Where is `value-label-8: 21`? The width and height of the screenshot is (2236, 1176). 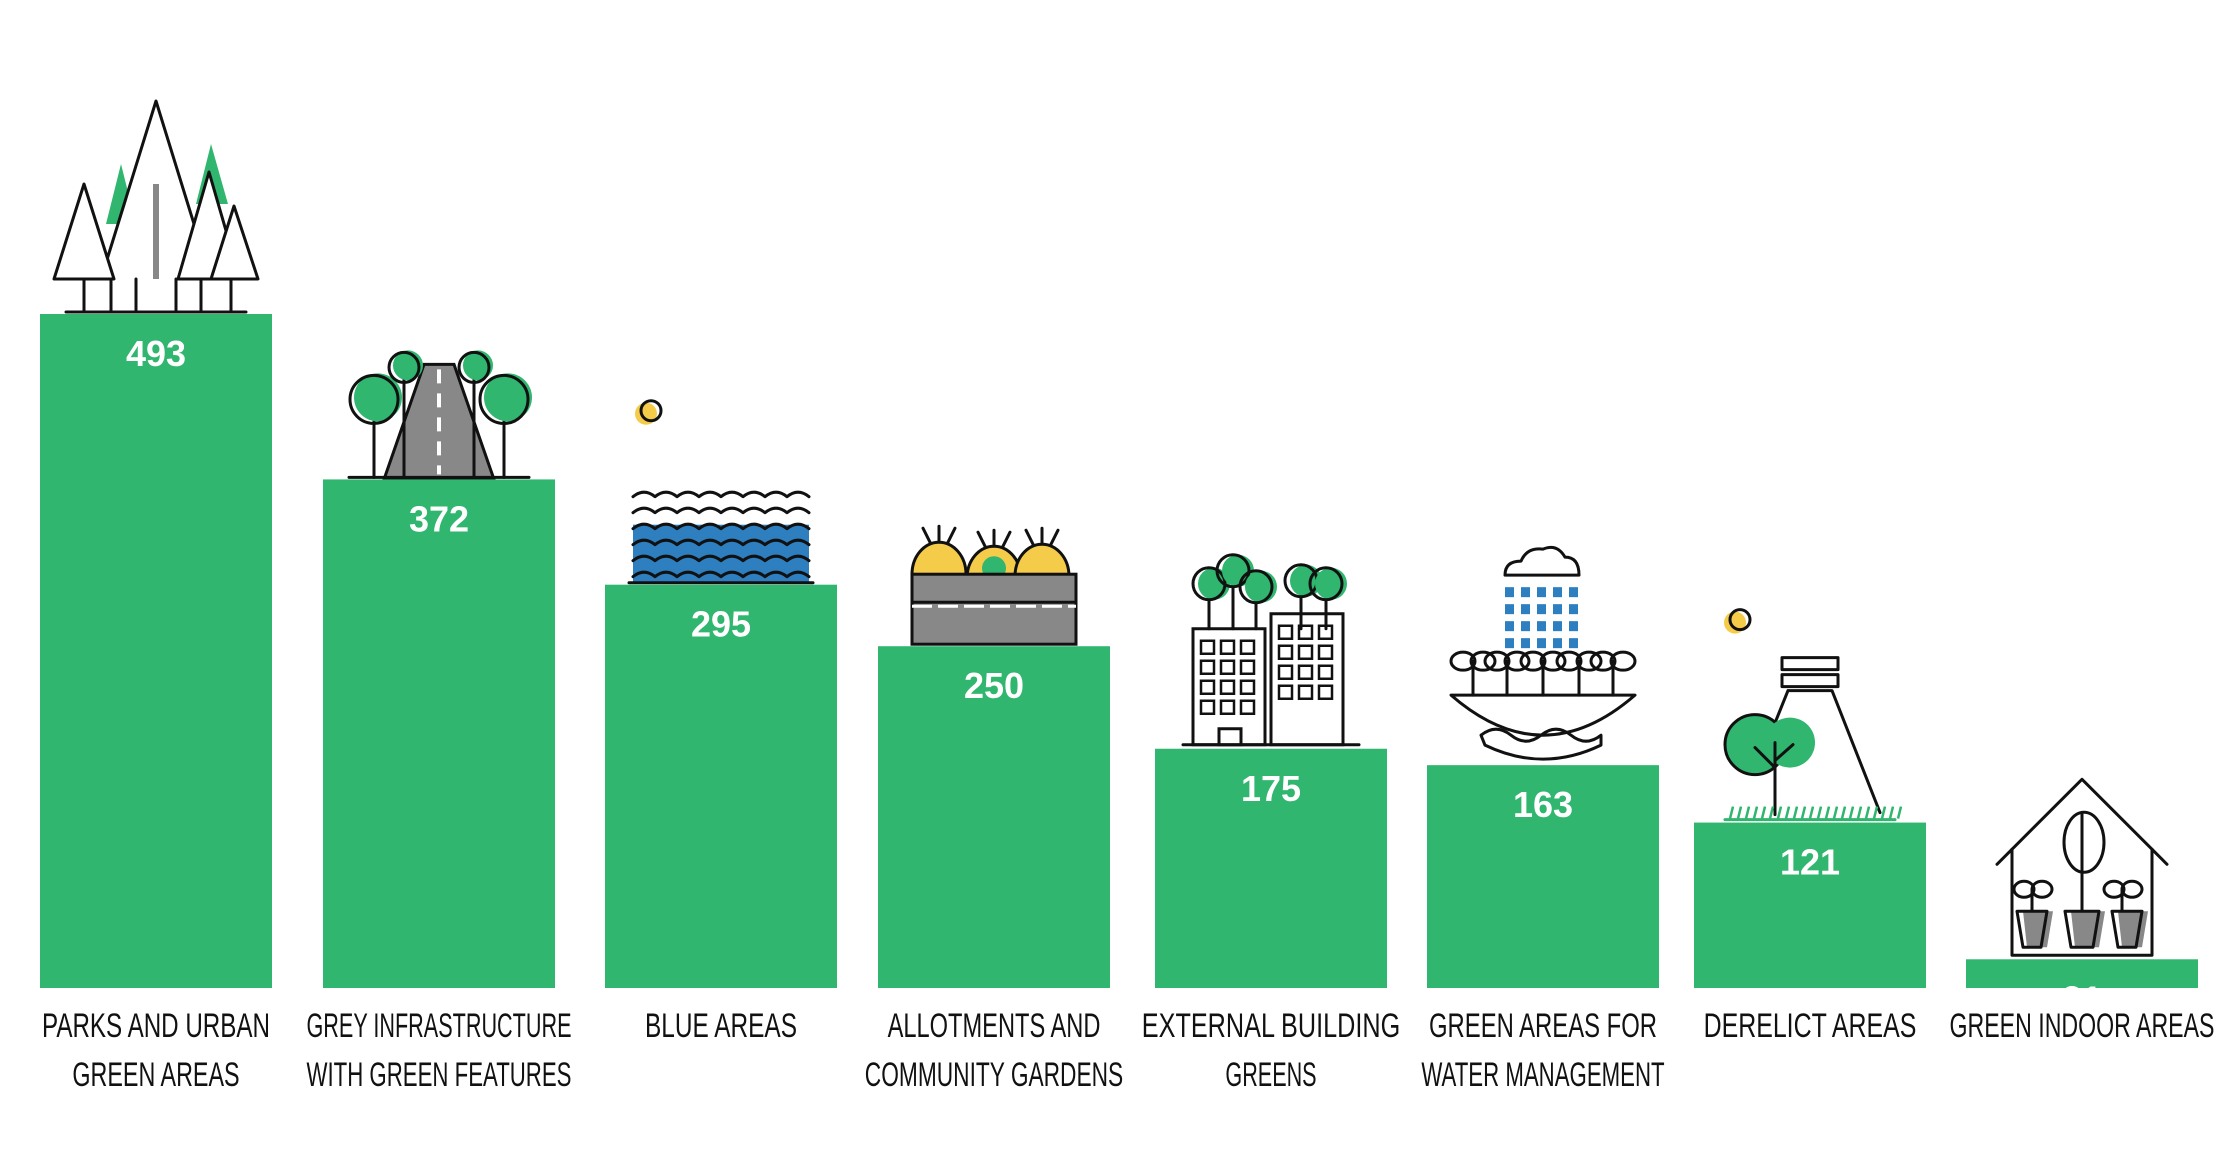
value-label-8: 21 is located at coordinates (2082, 998).